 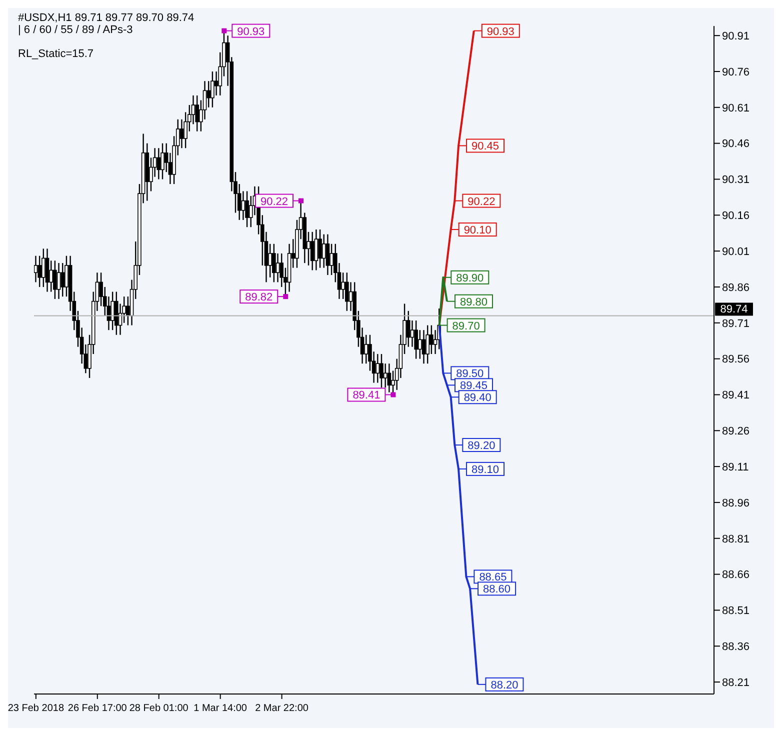 What do you see at coordinates (106, 18) in the screenshot?
I see `chart-title: #USDX,H1 89.71 89.77 89.70 89.74` at bounding box center [106, 18].